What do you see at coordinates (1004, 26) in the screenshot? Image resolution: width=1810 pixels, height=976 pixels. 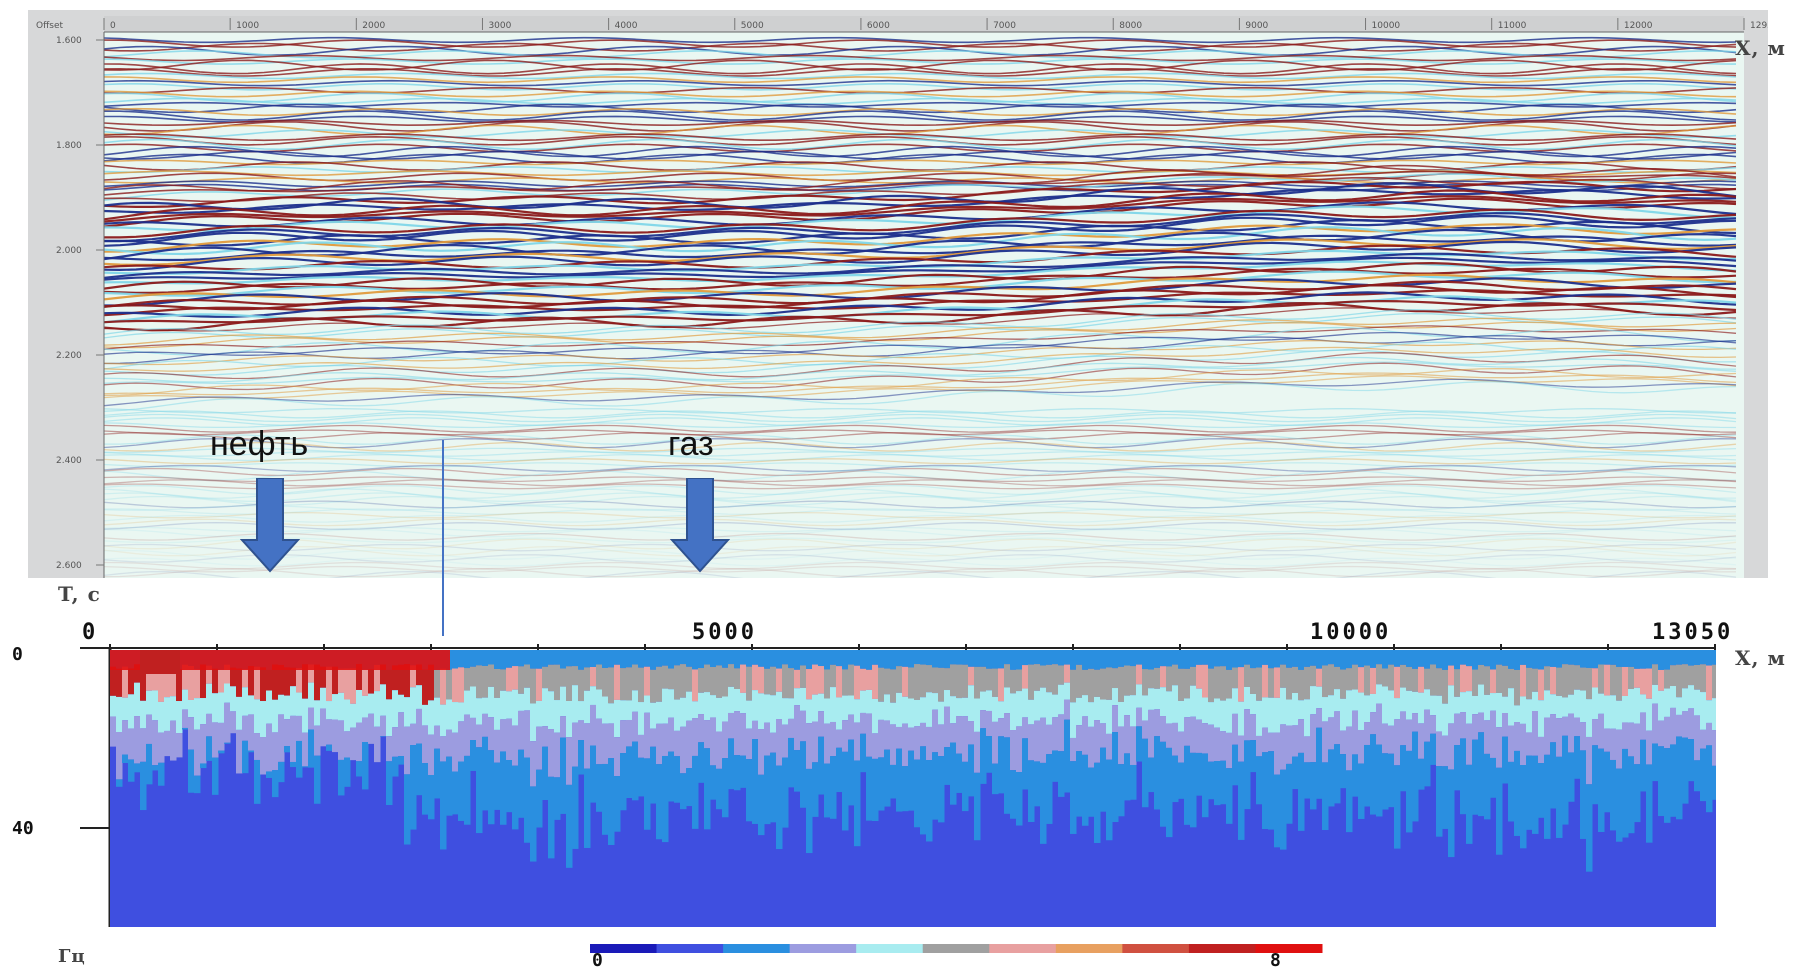 I see `seismic-x-tick-label: 7000` at bounding box center [1004, 26].